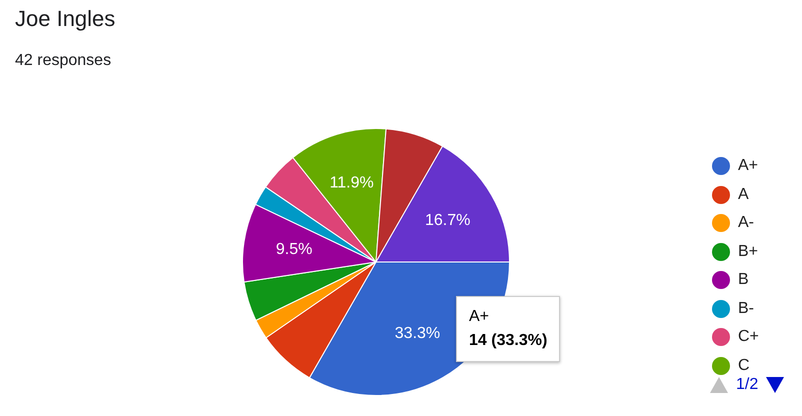  What do you see at coordinates (748, 337) in the screenshot?
I see `legend-label: C+` at bounding box center [748, 337].